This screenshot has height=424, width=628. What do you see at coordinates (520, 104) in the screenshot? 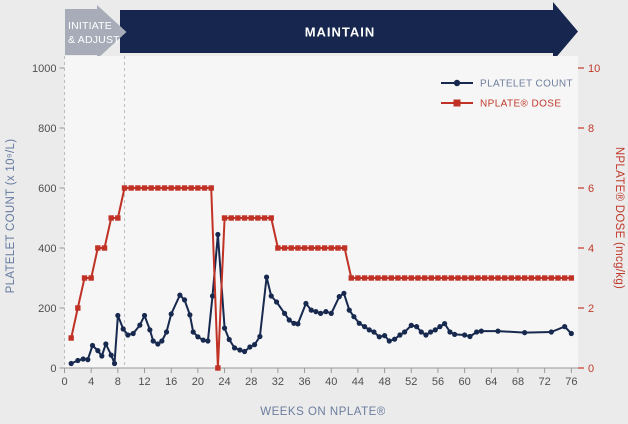
I see `legend-label-dose: NPLATE® DOSE` at bounding box center [520, 104].